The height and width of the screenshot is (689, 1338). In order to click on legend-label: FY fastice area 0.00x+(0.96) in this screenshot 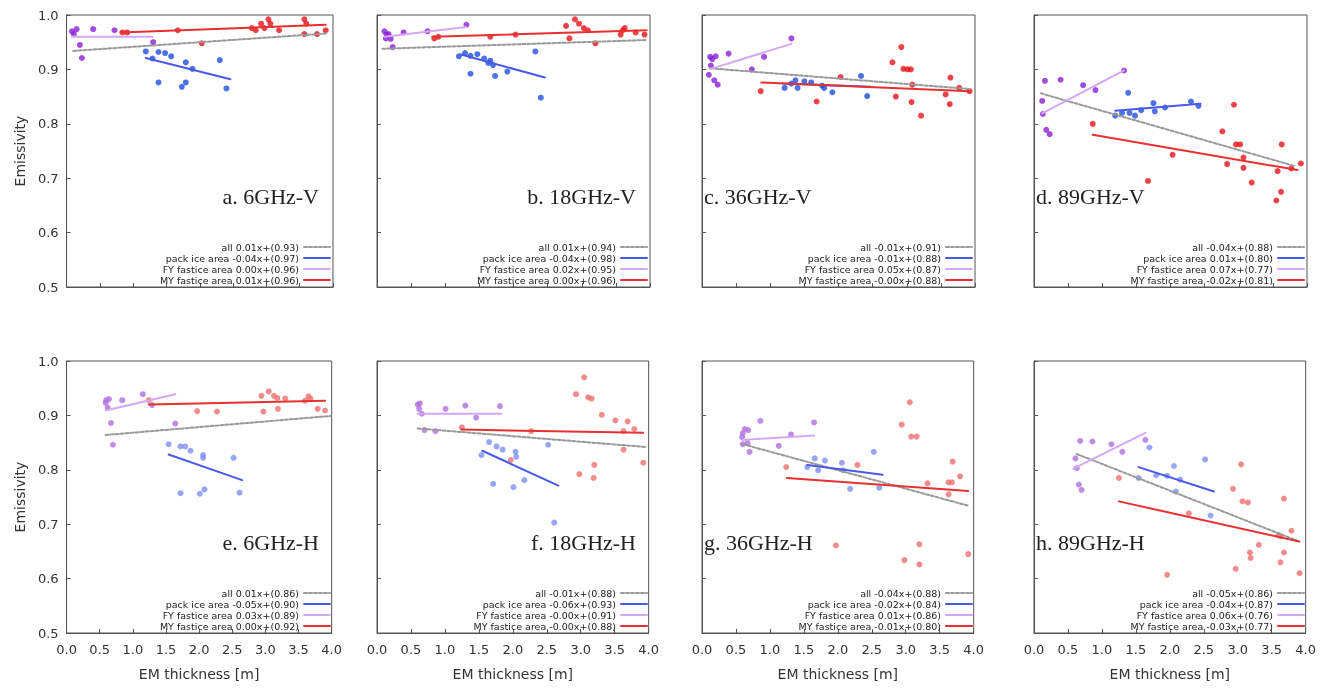, I will do `click(230, 269)`.